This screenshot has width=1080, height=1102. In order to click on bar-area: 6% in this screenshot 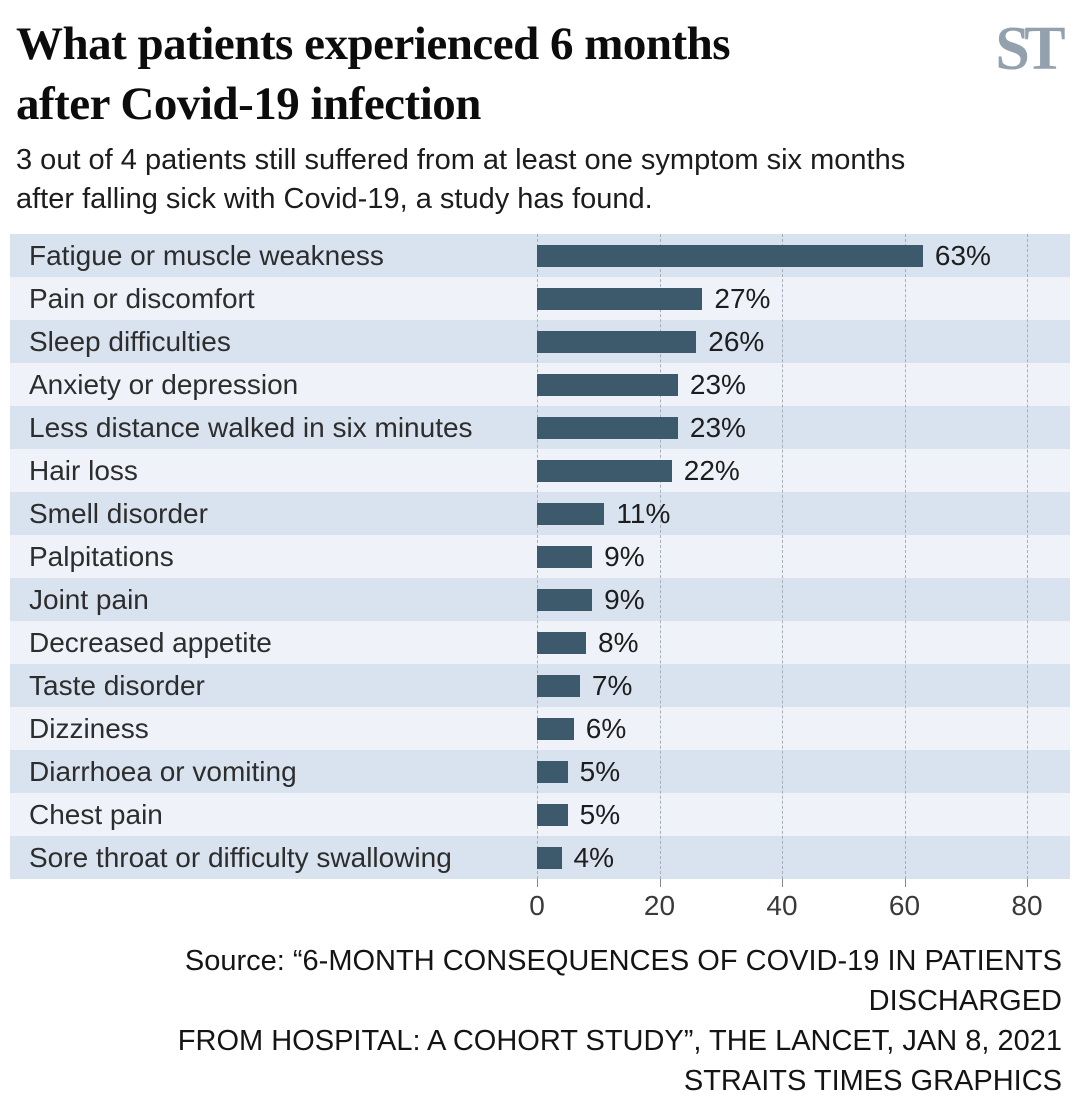, I will do `click(782, 729)`.